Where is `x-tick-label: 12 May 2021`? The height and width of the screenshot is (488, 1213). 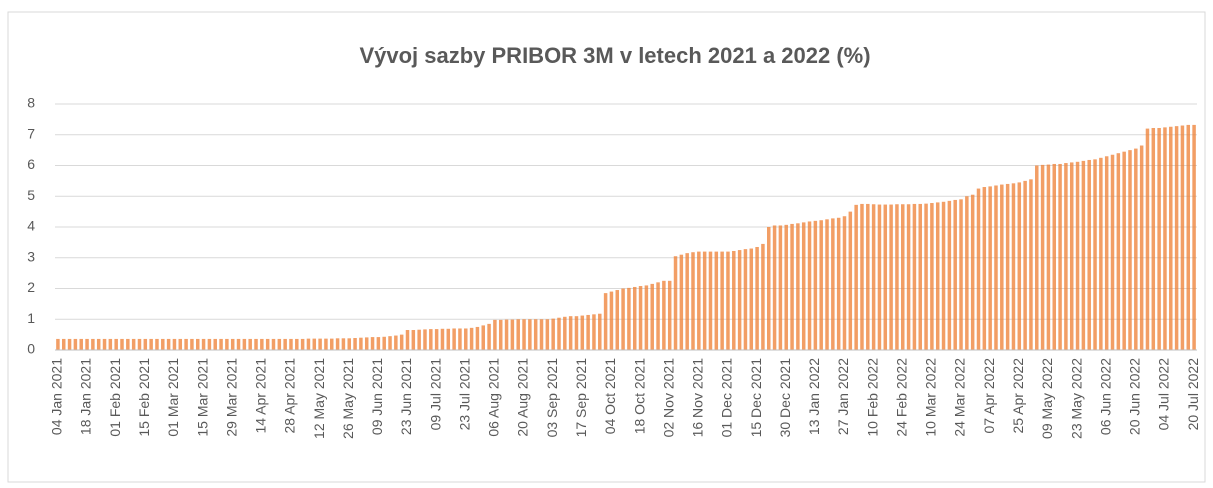
x-tick-label: 12 May 2021 is located at coordinates (319, 398).